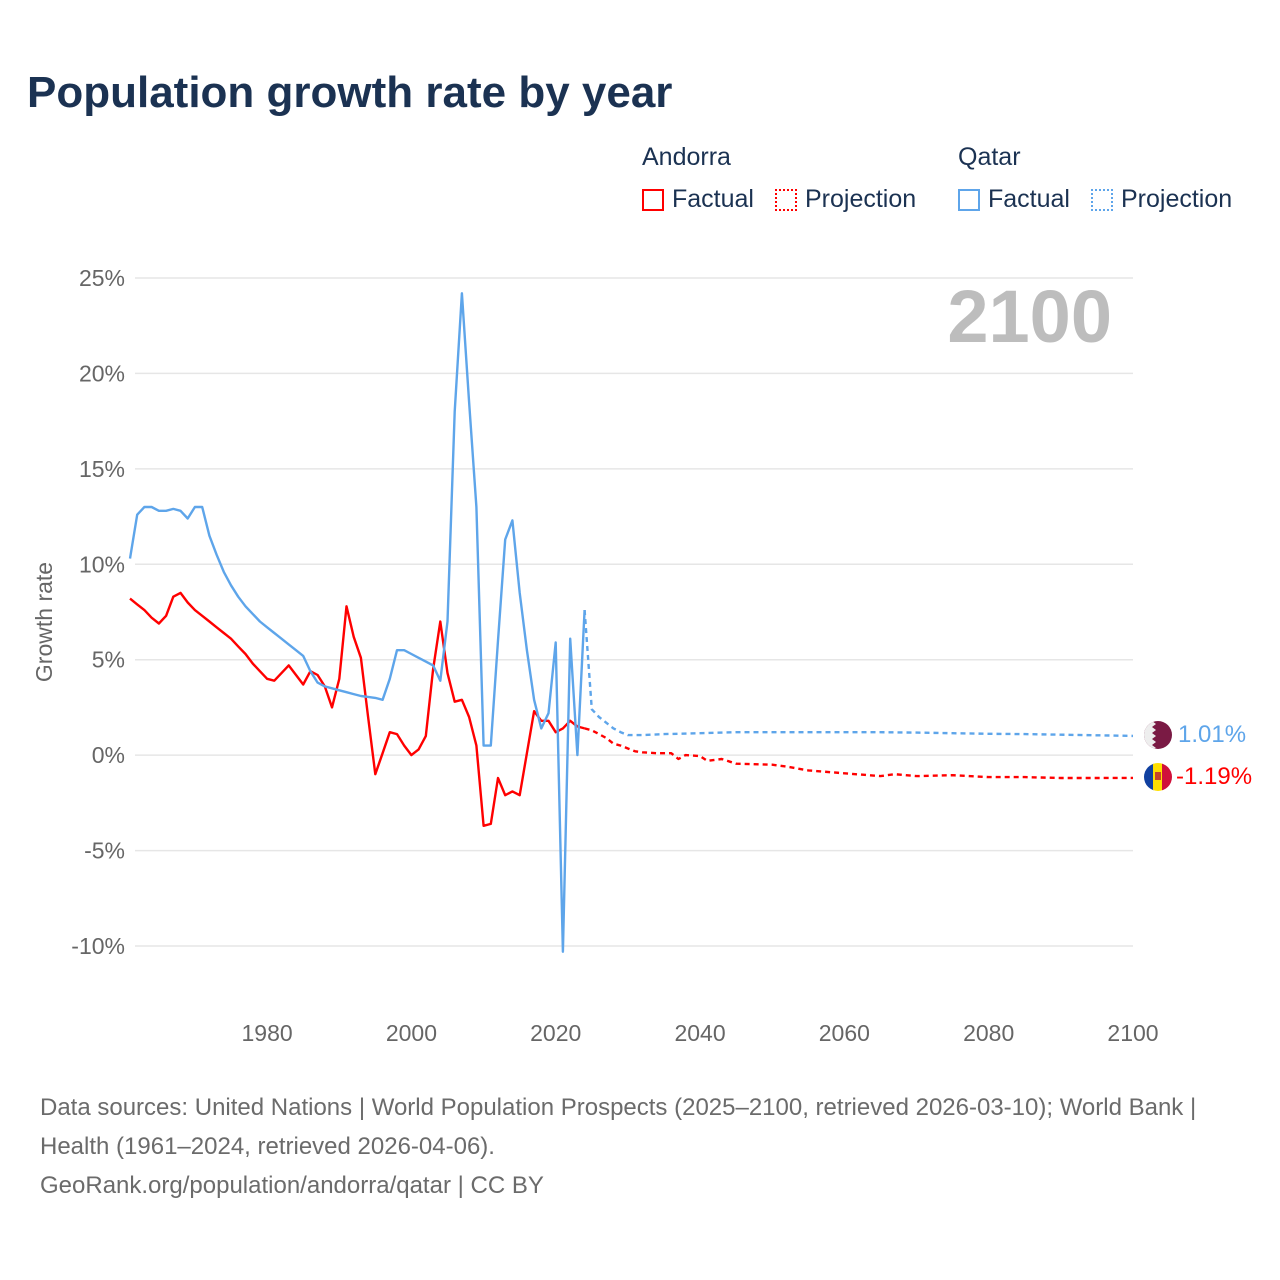  What do you see at coordinates (859, 753) in the screenshot?
I see `andorra-projection-line` at bounding box center [859, 753].